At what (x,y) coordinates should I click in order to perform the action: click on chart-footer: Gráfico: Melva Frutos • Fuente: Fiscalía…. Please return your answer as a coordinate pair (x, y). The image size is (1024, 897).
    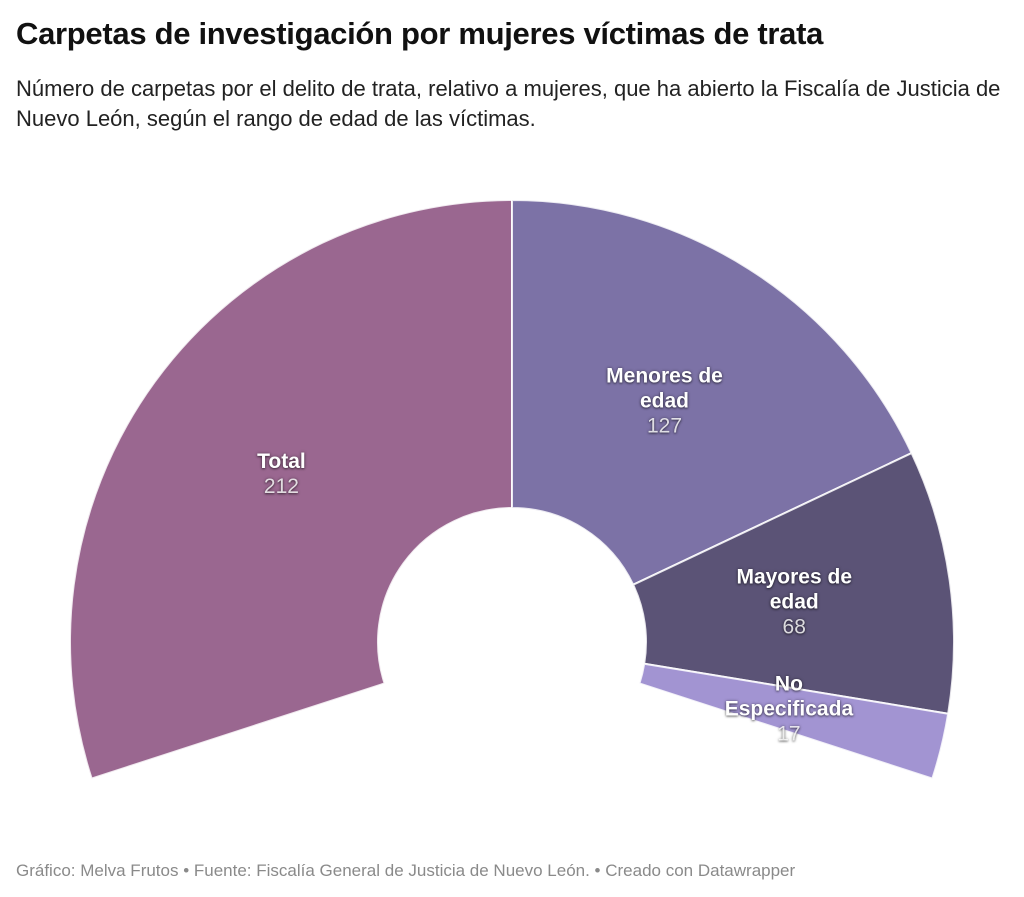
    Looking at the image, I should click on (406, 870).